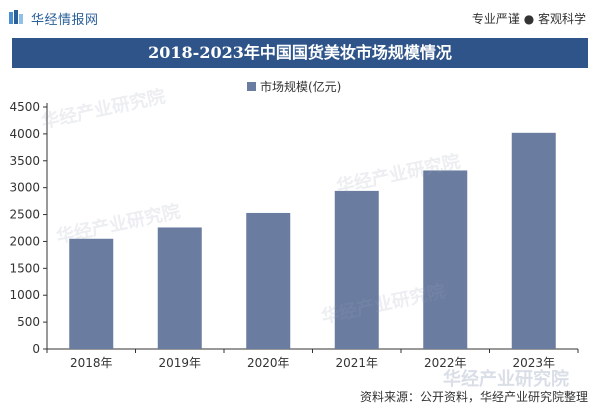 Image resolution: width=600 pixels, height=418 pixels. What do you see at coordinates (356, 363) in the screenshot?
I see `x-tick-label: 2021年` at bounding box center [356, 363].